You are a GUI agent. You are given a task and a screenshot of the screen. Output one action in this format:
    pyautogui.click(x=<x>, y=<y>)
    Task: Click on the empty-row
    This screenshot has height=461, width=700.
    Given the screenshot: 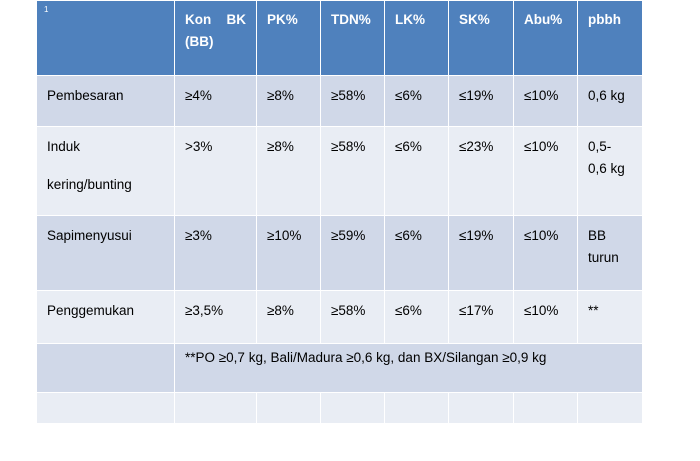 What is the action you would take?
    pyautogui.click(x=339, y=408)
    